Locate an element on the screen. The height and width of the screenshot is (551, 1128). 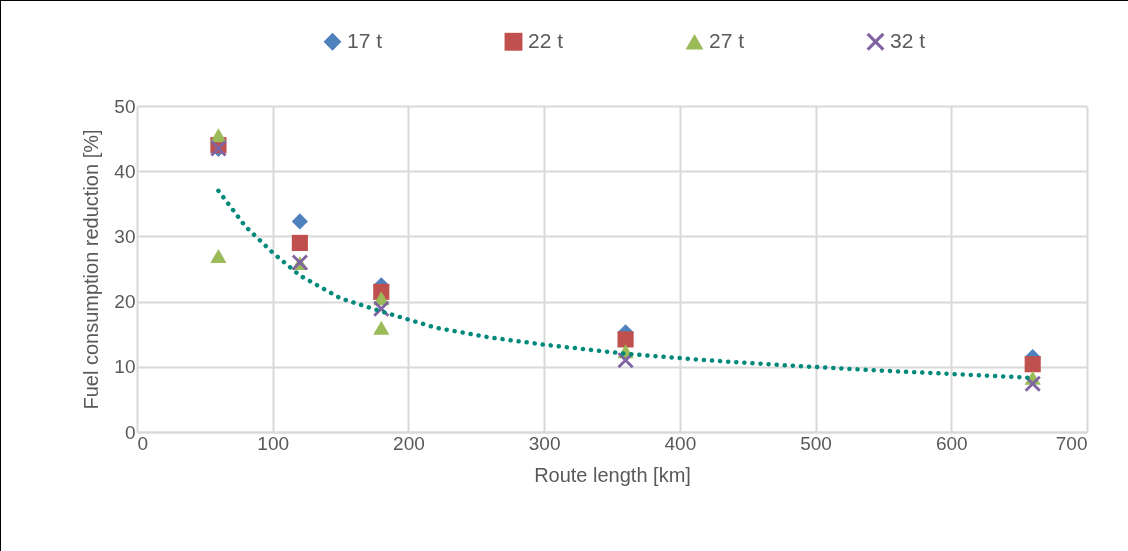
legend-label: 27 t is located at coordinates (727, 40).